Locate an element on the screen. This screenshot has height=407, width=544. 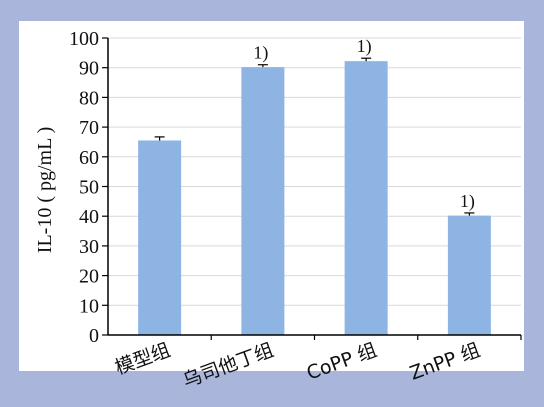
y-tick-label: 10 is located at coordinates (89, 306).